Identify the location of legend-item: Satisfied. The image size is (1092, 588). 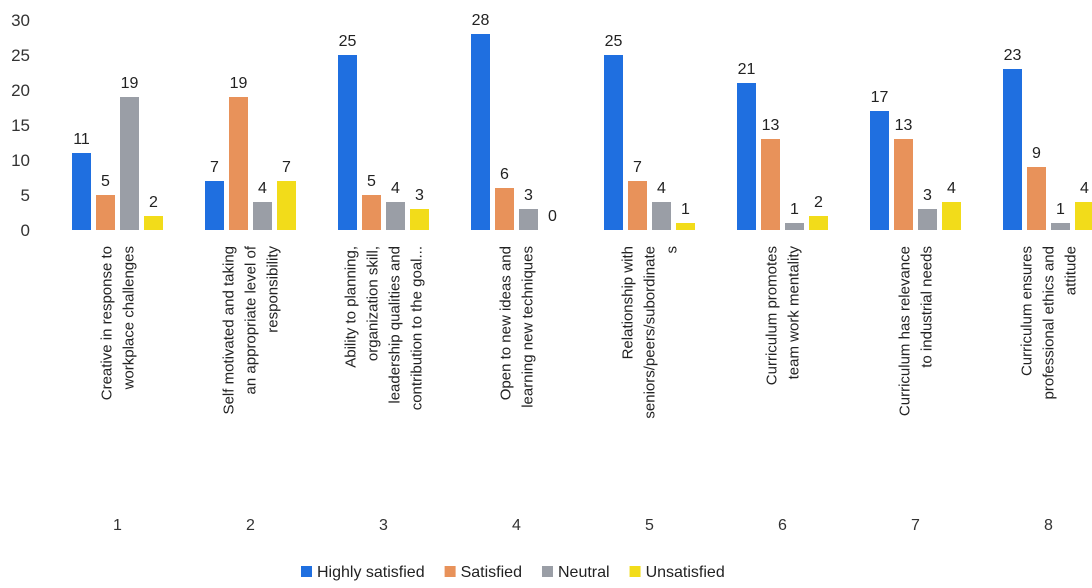
(483, 572).